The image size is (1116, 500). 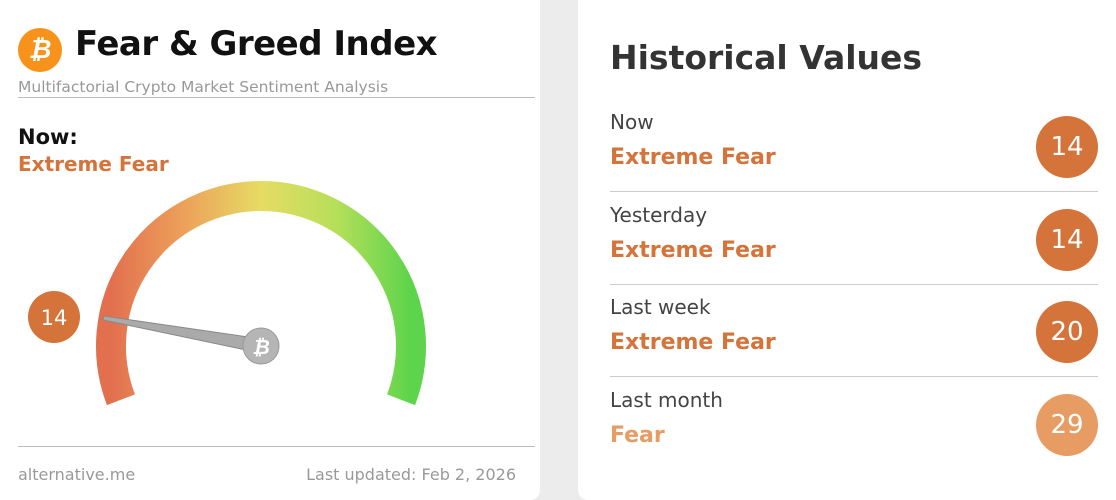 I want to click on gauge-value-badge, so click(x=54, y=317).